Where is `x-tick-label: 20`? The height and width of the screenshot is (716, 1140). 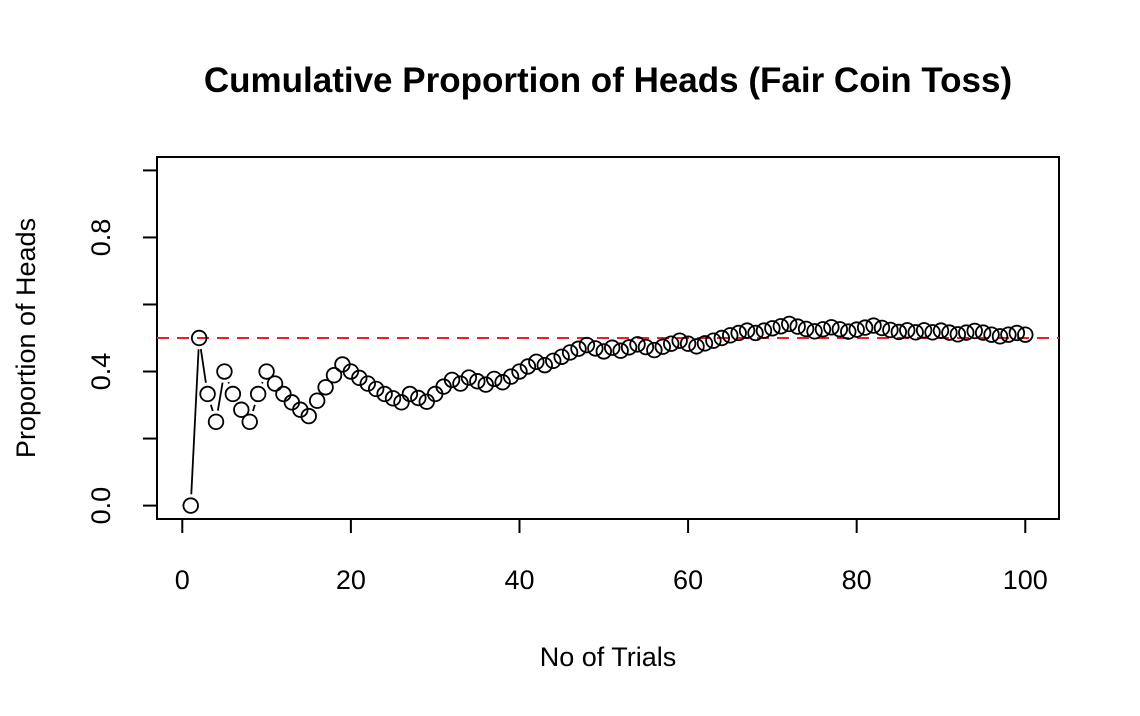
x-tick-label: 20 is located at coordinates (351, 580).